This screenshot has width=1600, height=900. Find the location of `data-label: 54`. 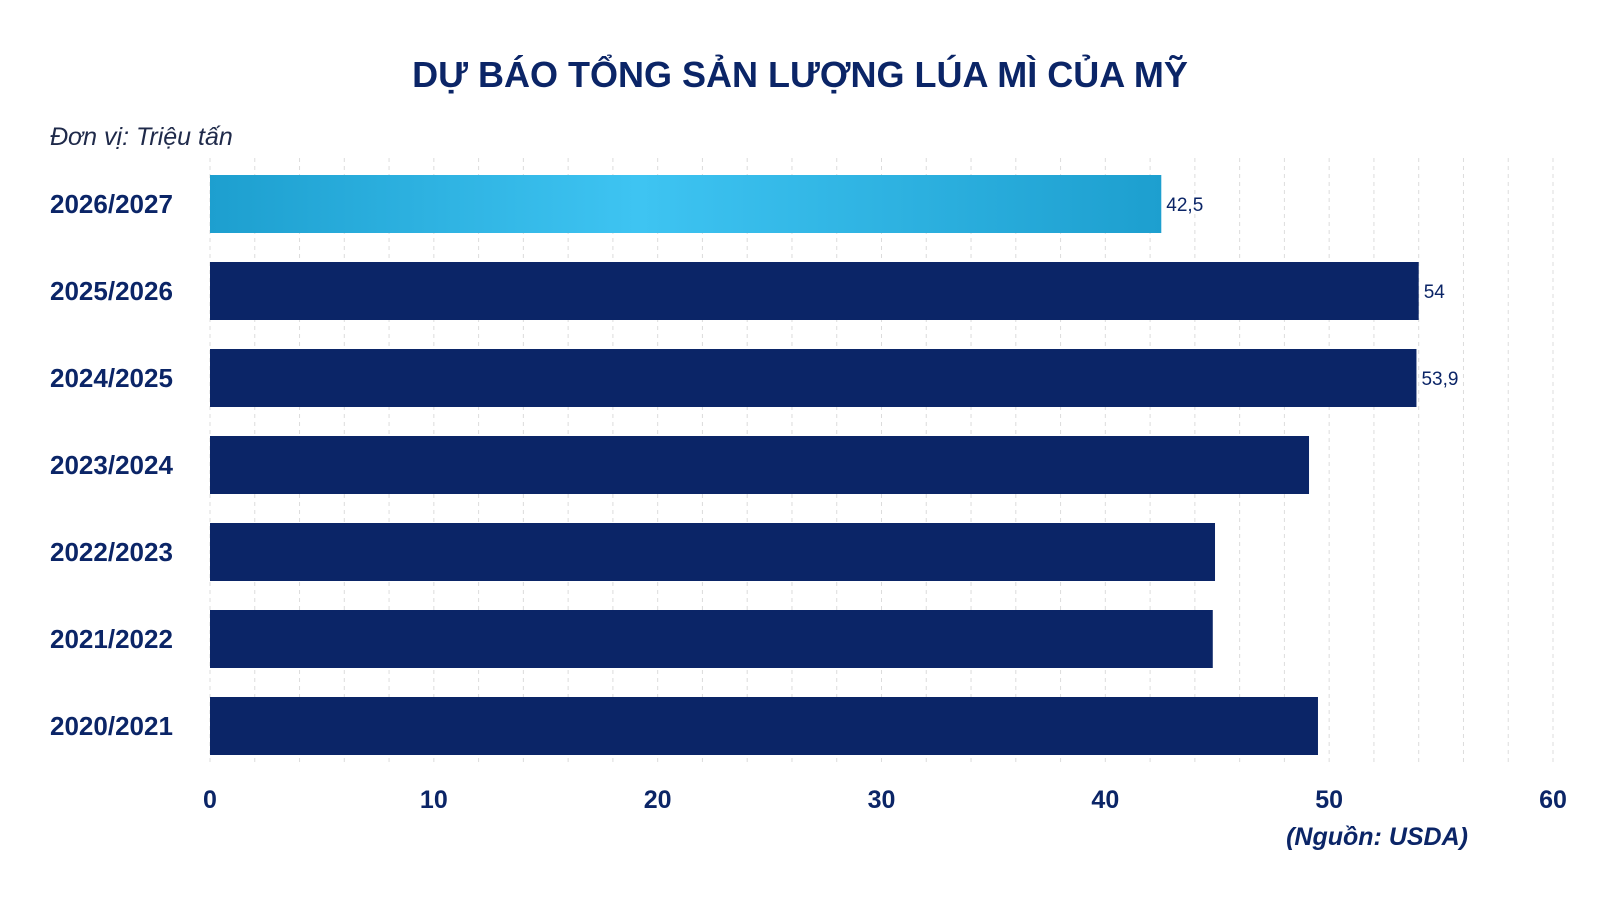

data-label: 54 is located at coordinates (1435, 292).